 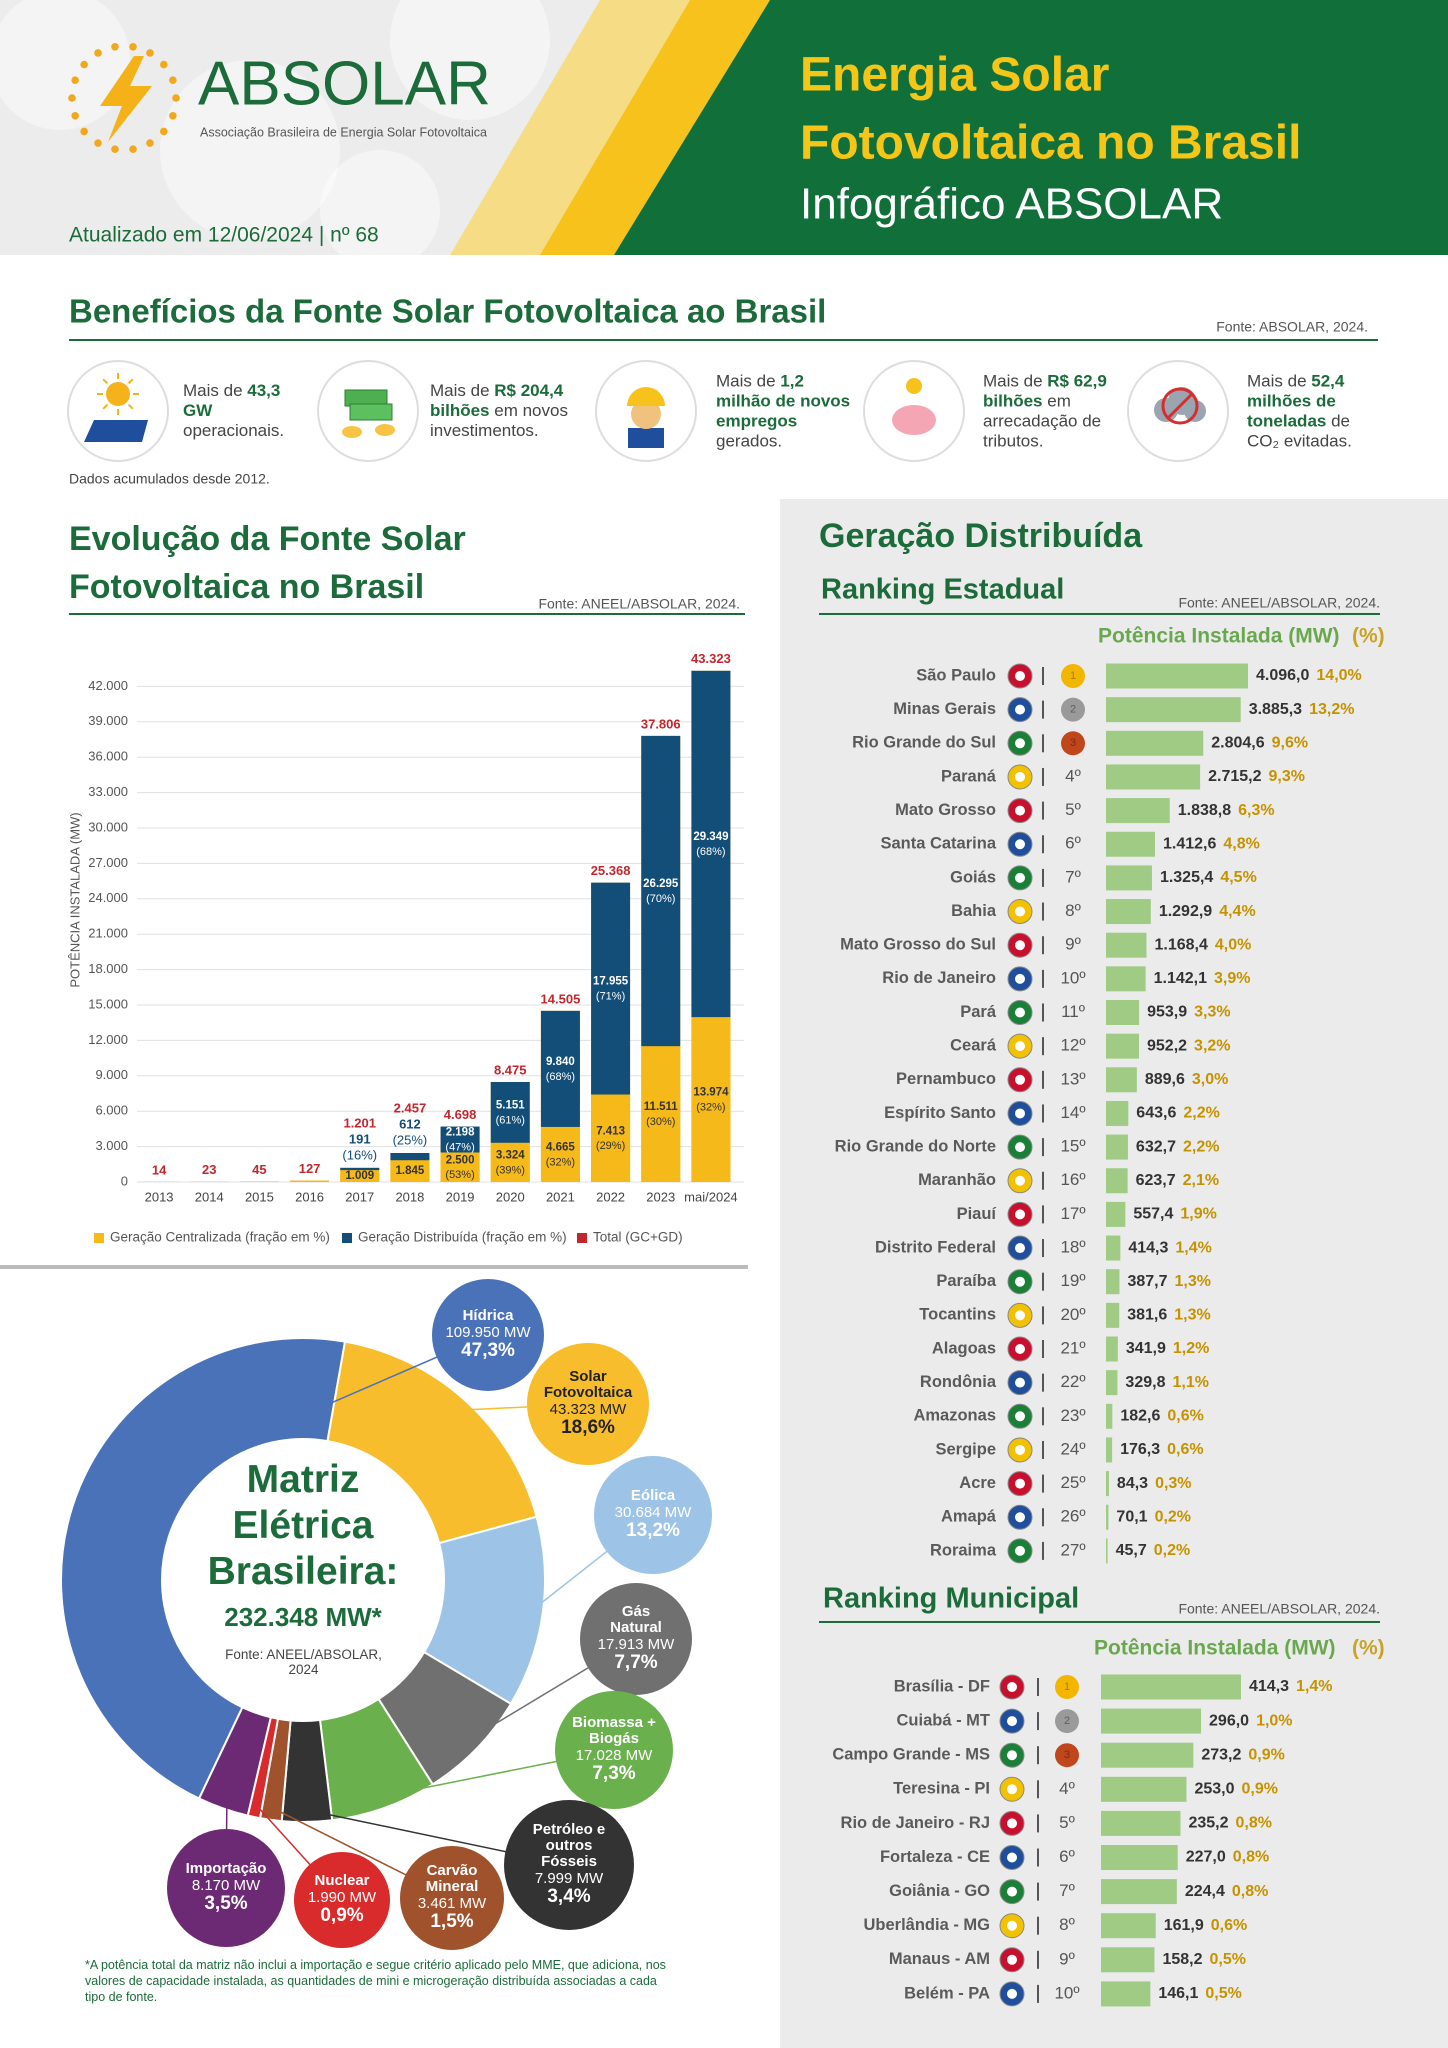 What do you see at coordinates (1205, 1891) in the screenshot?
I see `value-label: 224,4` at bounding box center [1205, 1891].